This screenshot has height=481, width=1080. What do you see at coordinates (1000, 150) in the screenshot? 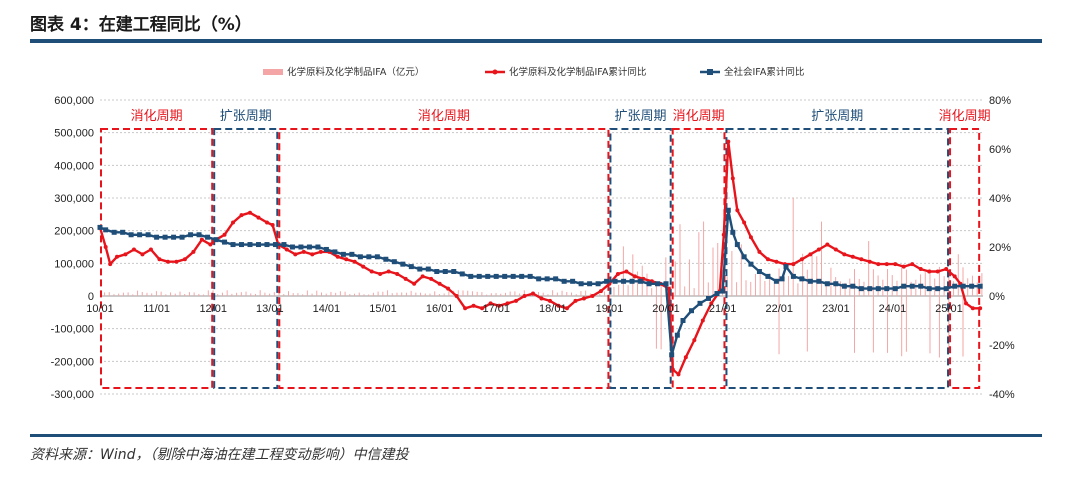
I see `right-axis-tick-label: 60%` at bounding box center [1000, 150].